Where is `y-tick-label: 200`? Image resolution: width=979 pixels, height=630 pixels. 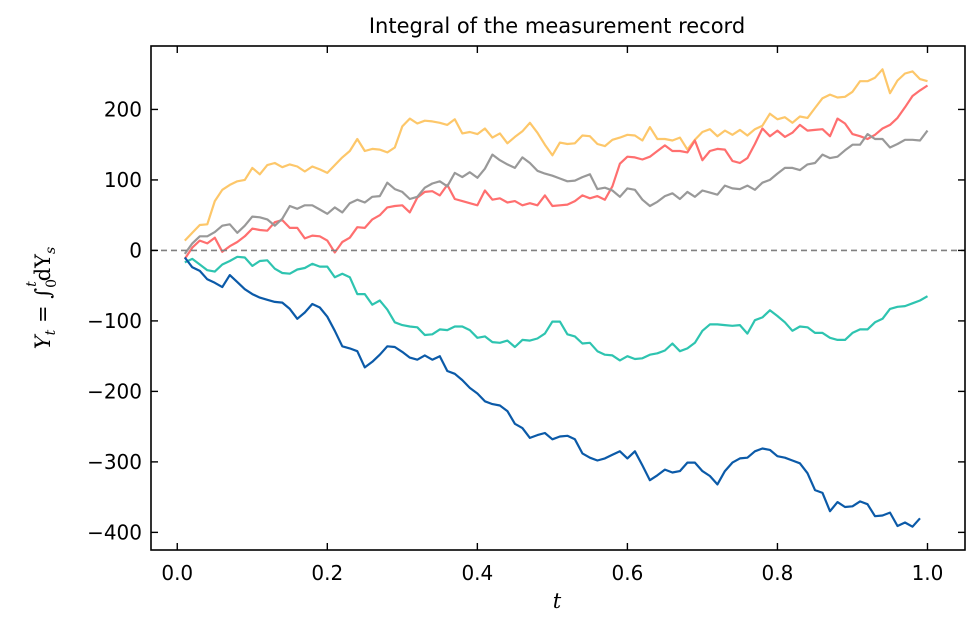 y-tick-label: 200 is located at coordinates (123, 109).